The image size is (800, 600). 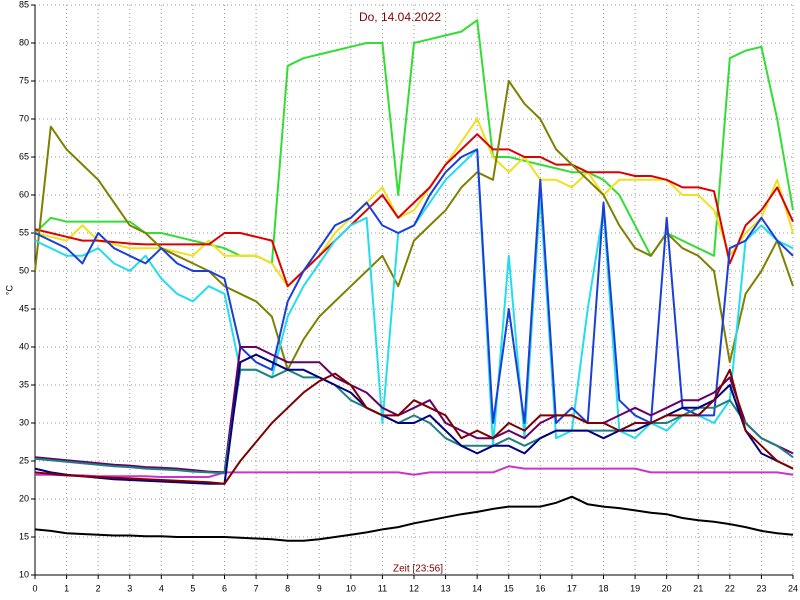 I want to click on x-tick-label: 11, so click(x=382, y=588).